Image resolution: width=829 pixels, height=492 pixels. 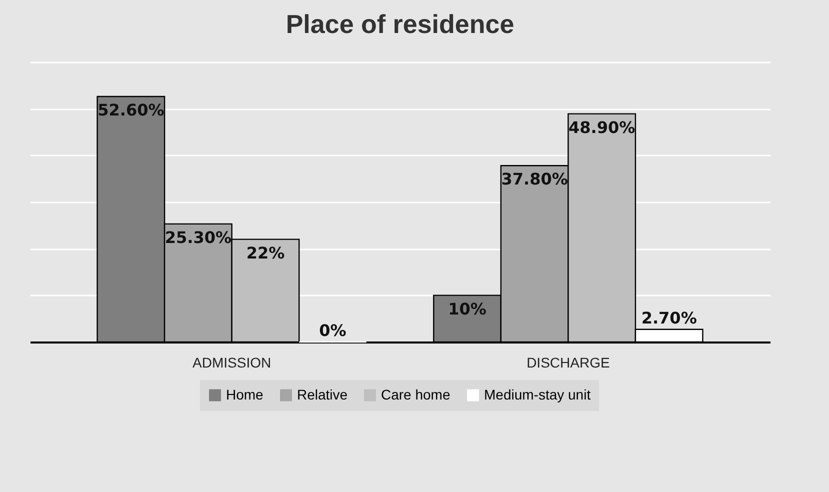 What do you see at coordinates (400, 24) in the screenshot?
I see `chart-title: Place of residence` at bounding box center [400, 24].